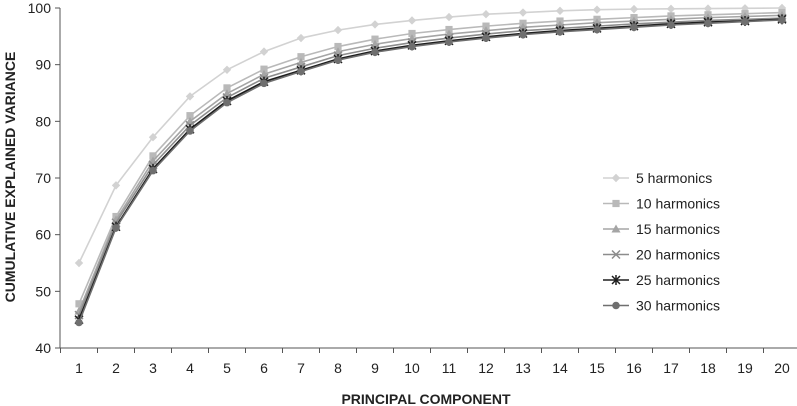 This screenshot has height=406, width=797. What do you see at coordinates (79, 368) in the screenshot?
I see `x-tick-label: 1` at bounding box center [79, 368].